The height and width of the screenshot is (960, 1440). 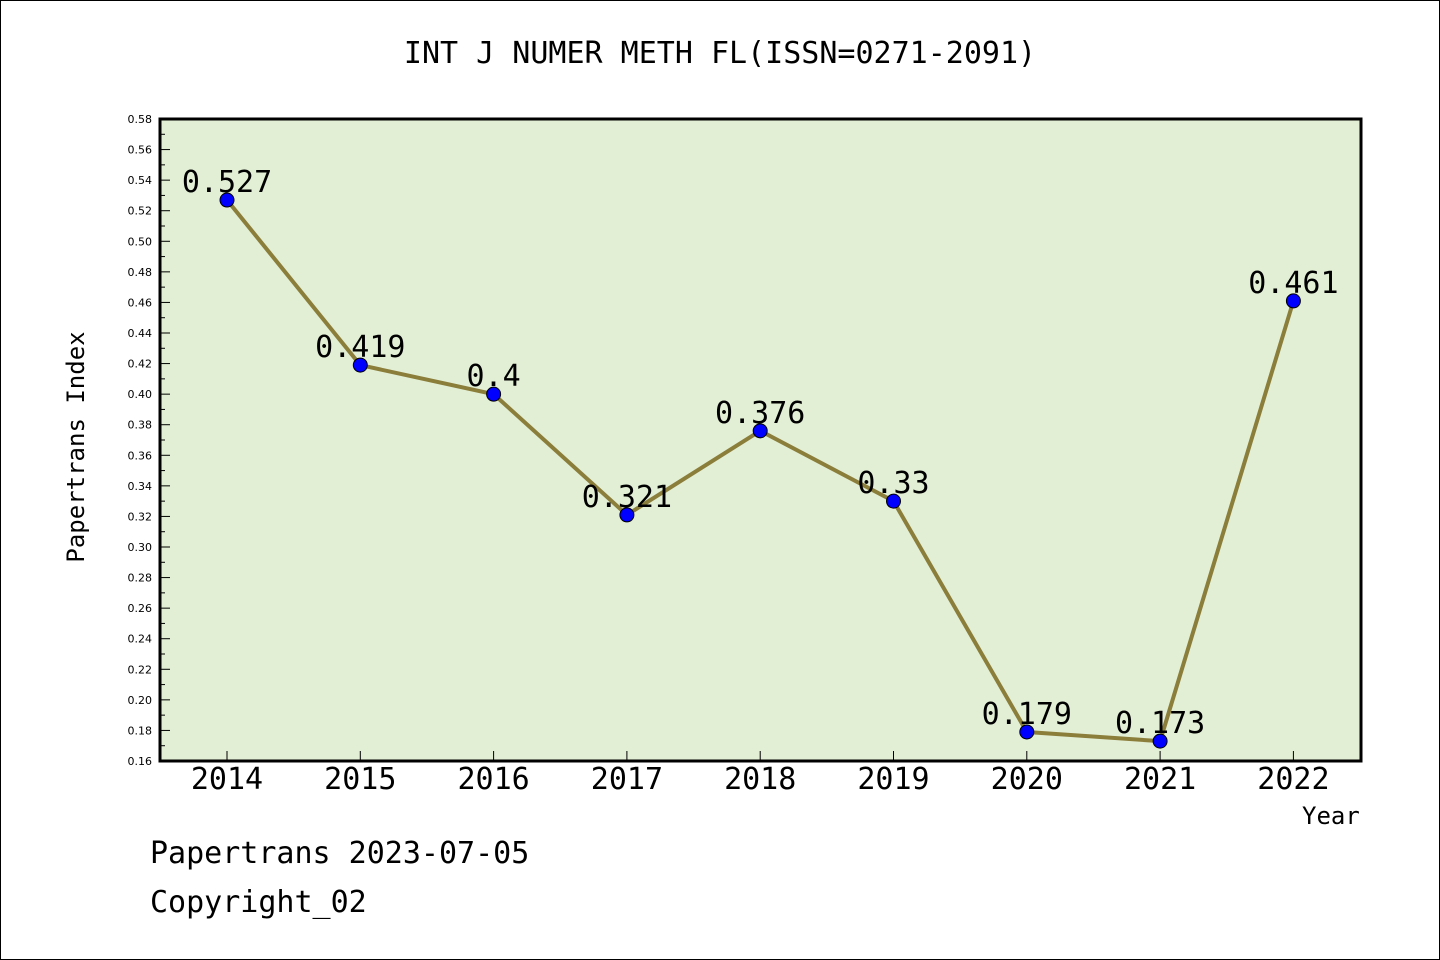 What do you see at coordinates (893, 483) in the screenshot?
I see `data-label: 0.33` at bounding box center [893, 483].